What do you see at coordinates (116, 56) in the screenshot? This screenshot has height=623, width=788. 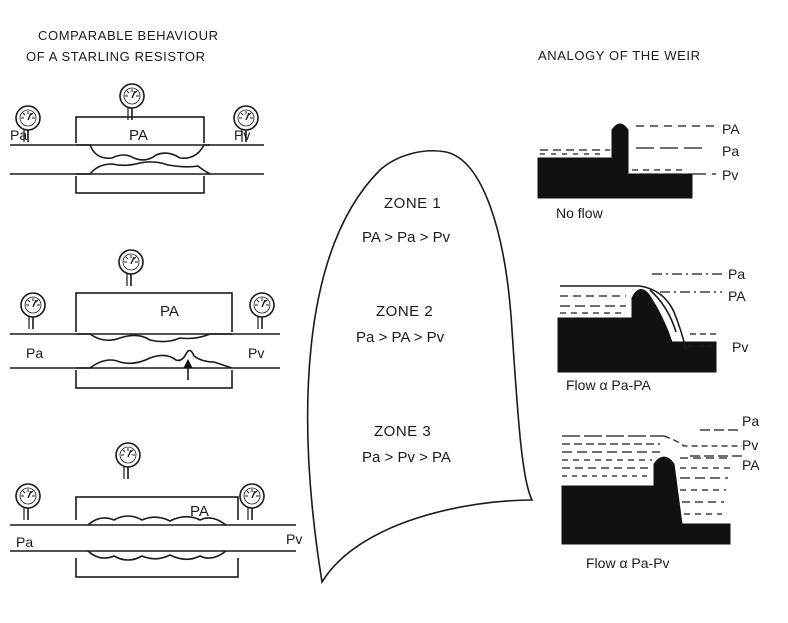 I see `left-heading-line2: OF A STARLING RESISTOR` at bounding box center [116, 56].